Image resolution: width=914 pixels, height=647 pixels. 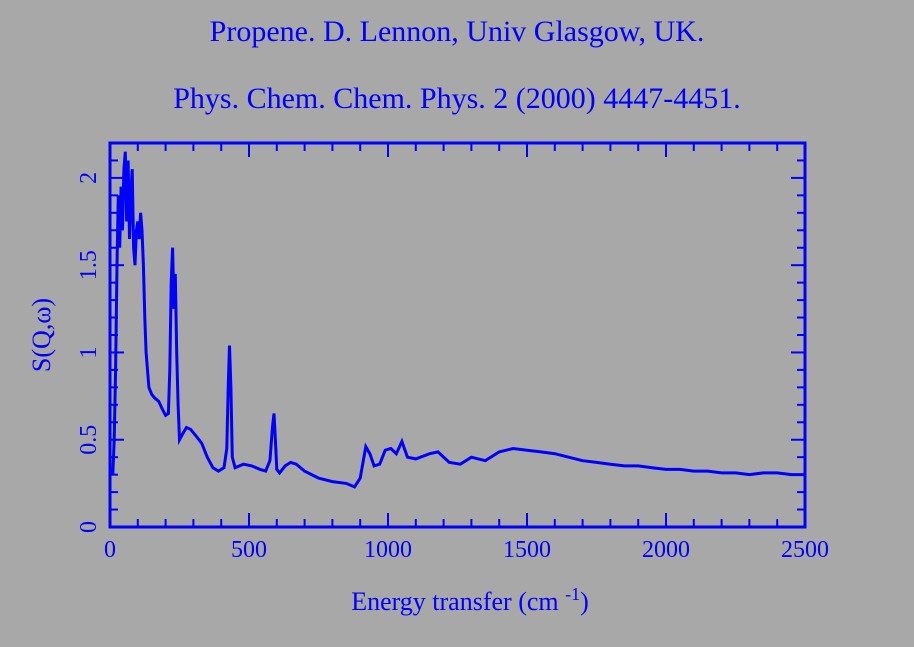 I want to click on y-tick-label: 0.5, so click(x=89, y=440).